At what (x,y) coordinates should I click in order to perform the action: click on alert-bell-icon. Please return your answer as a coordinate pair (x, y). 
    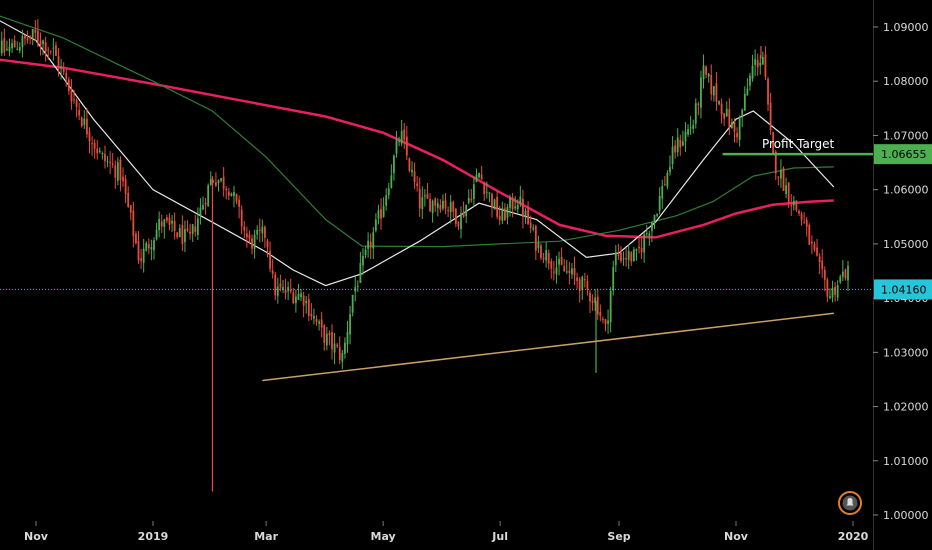
    Looking at the image, I should click on (850, 503).